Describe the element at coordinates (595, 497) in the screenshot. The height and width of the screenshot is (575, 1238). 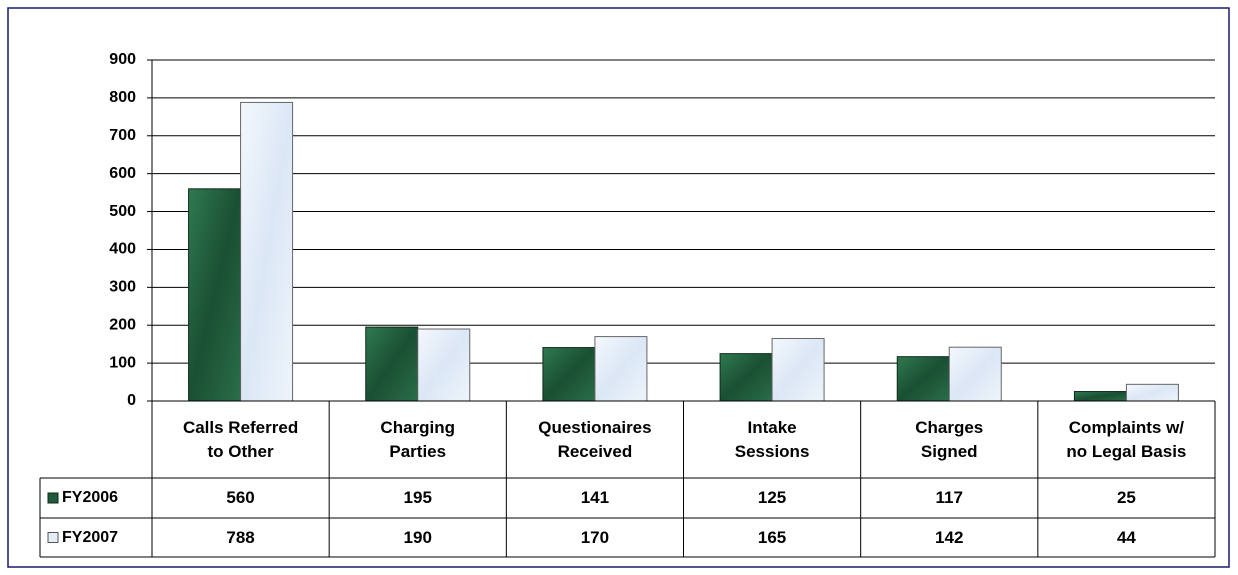
I see `table-value: 141` at that location.